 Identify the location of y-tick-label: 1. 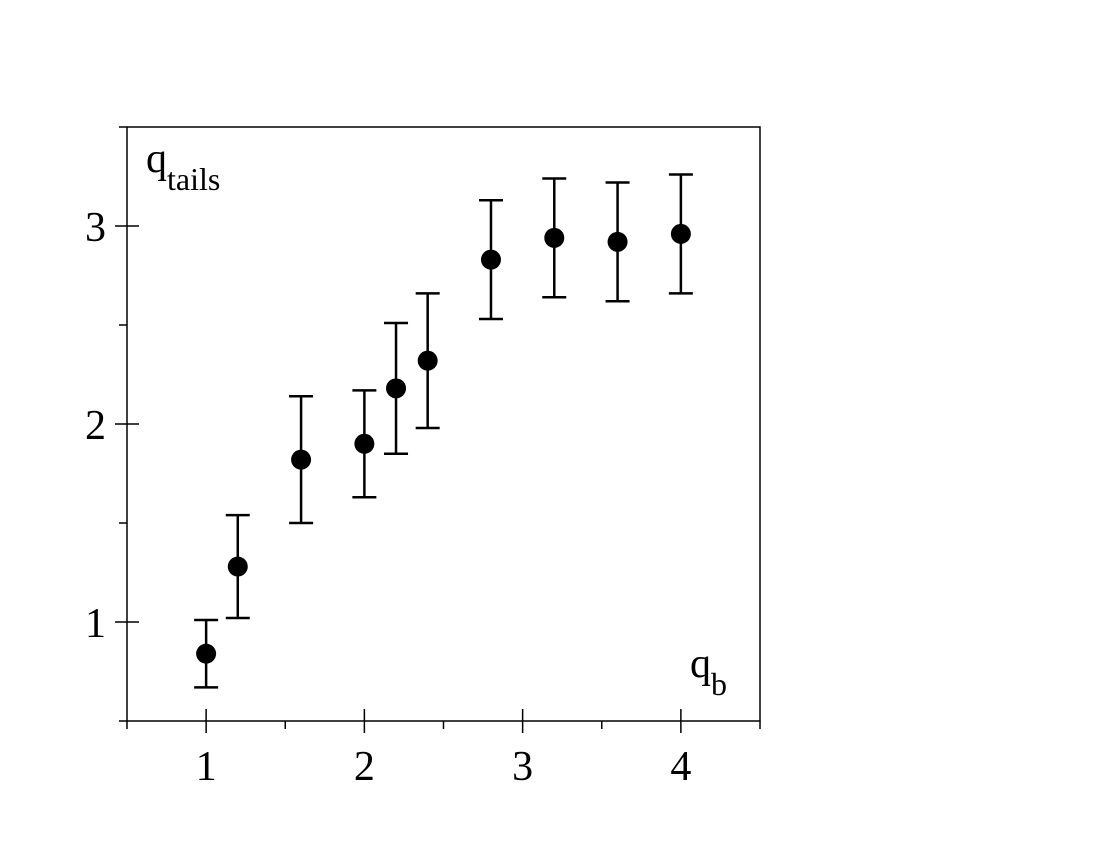
(95, 624).